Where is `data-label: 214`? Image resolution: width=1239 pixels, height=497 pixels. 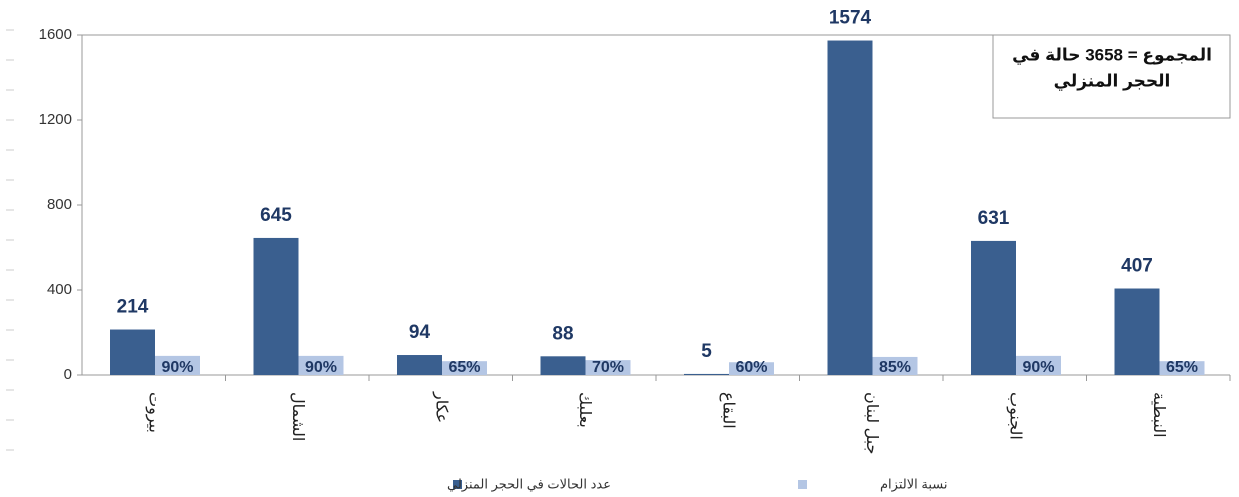
data-label: 214 is located at coordinates (133, 307).